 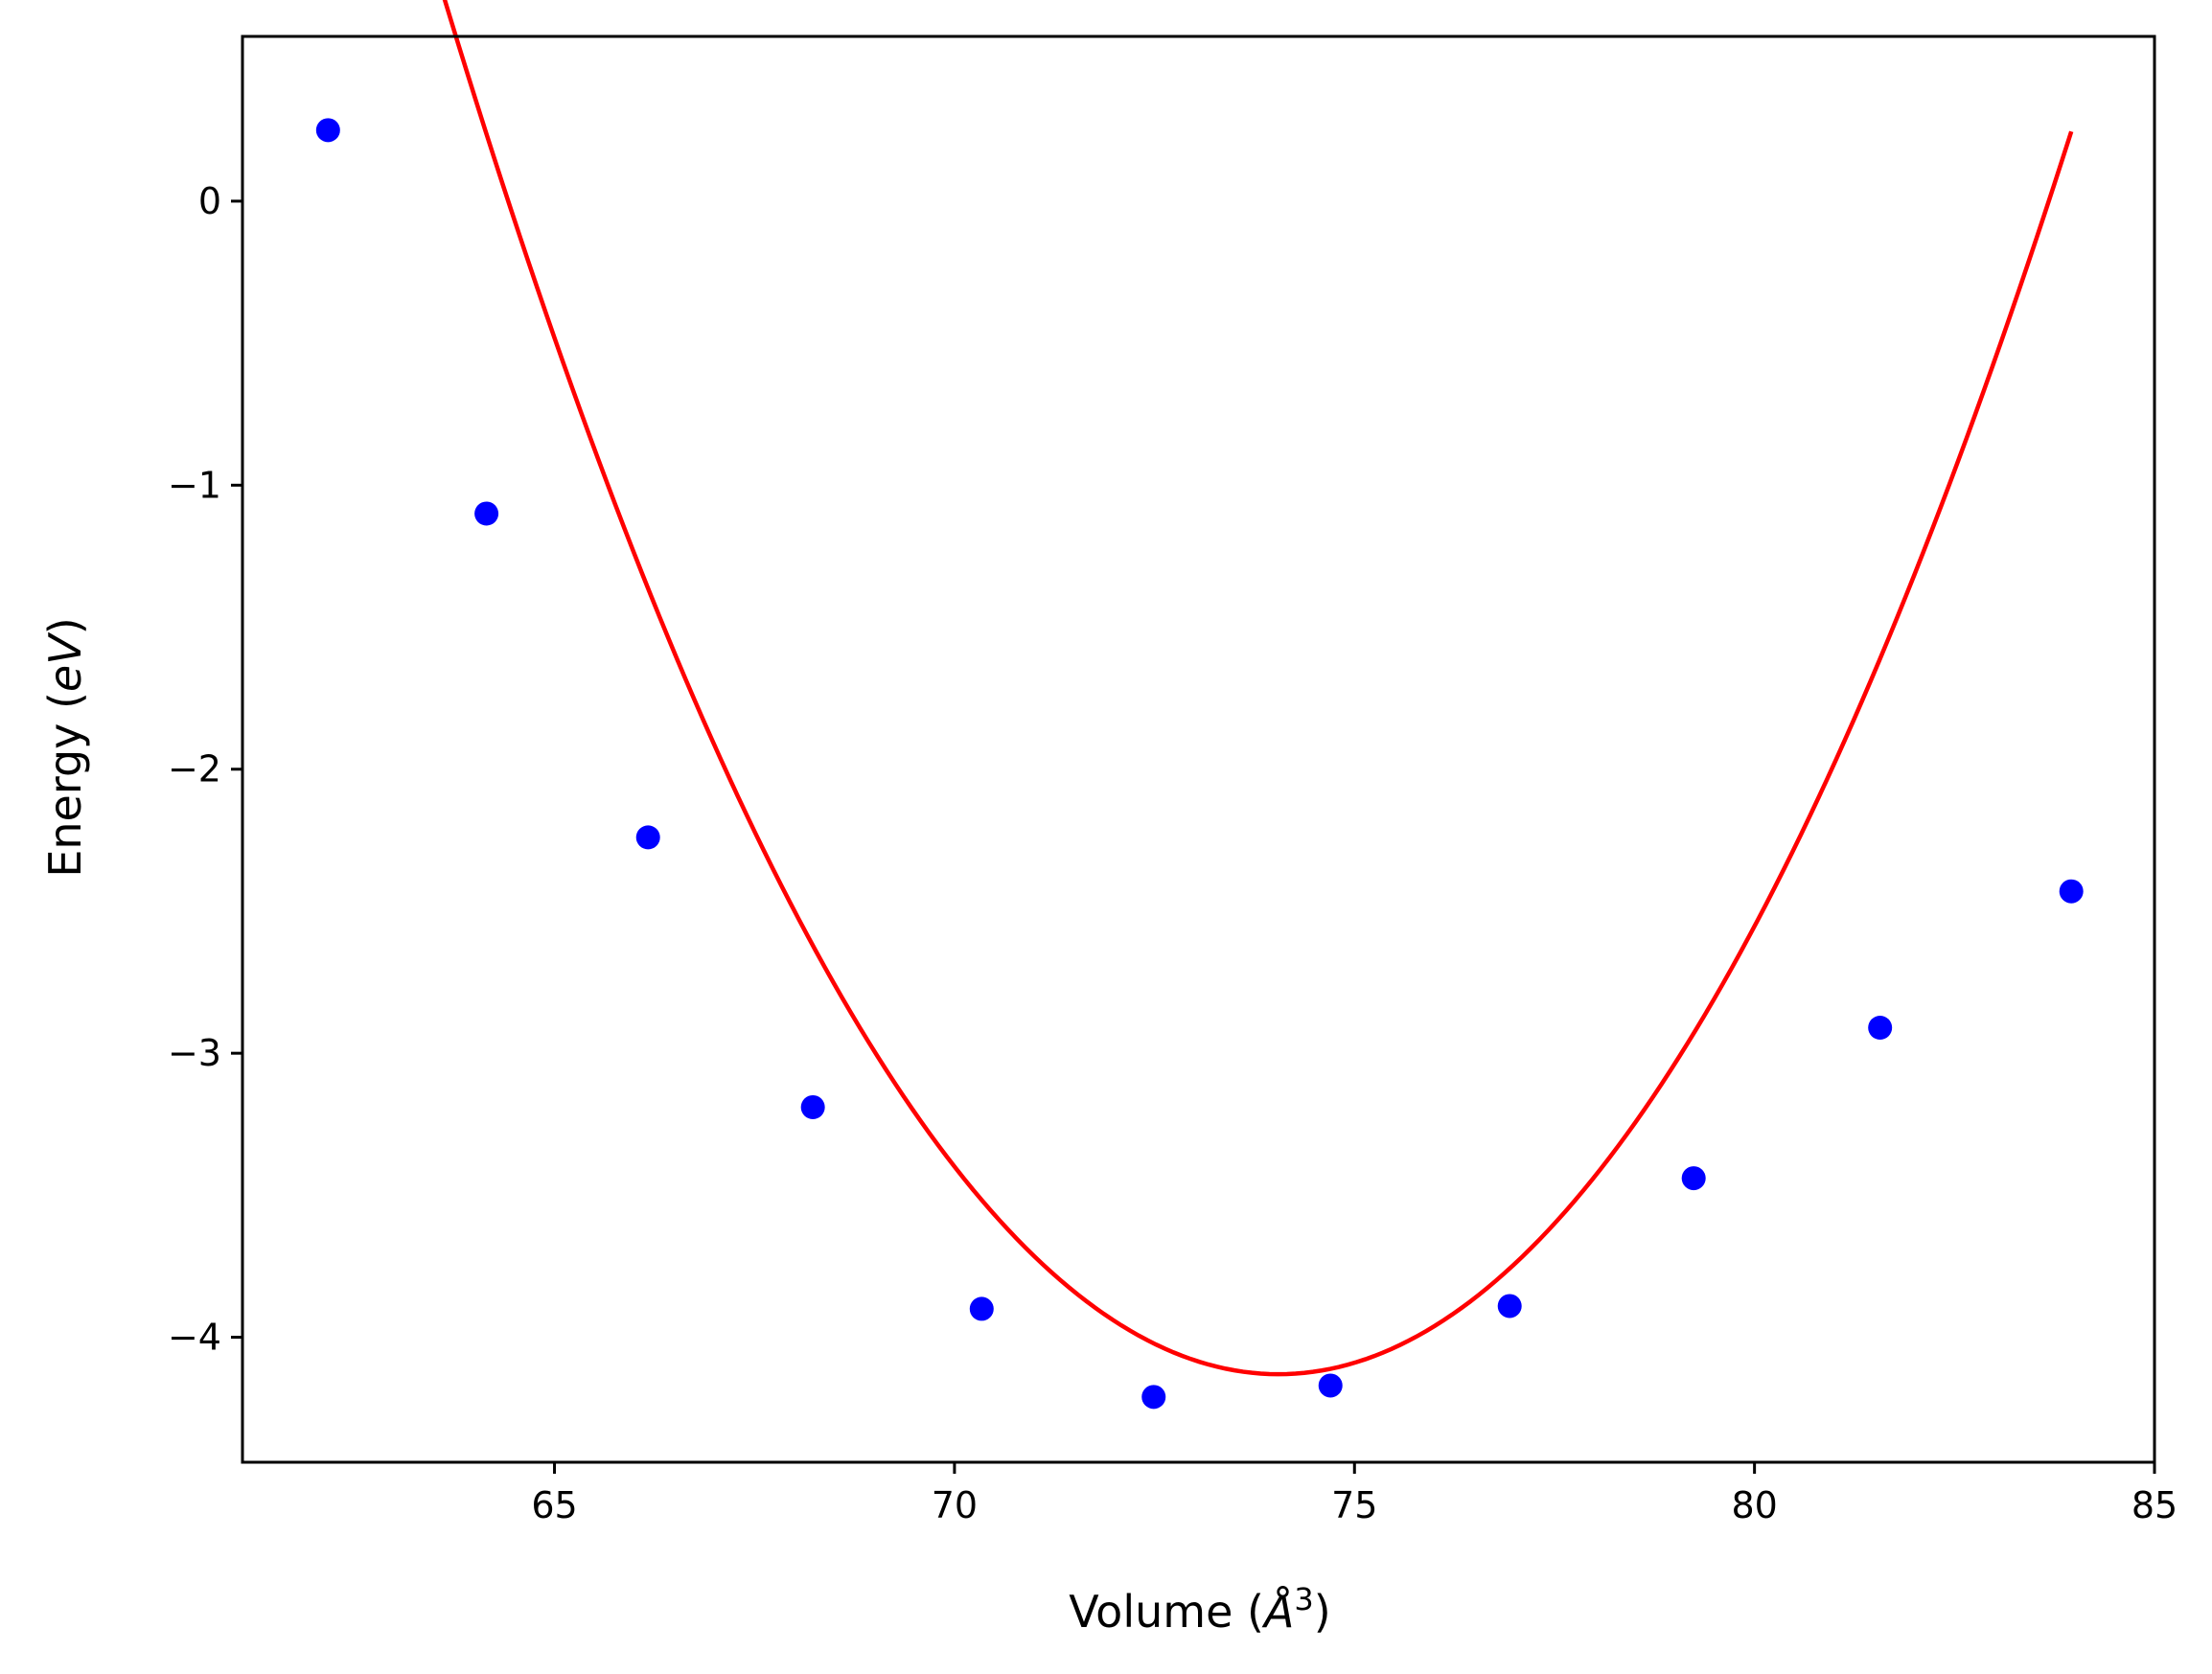 What do you see at coordinates (210, 201) in the screenshot?
I see `y-tick-label: 0` at bounding box center [210, 201].